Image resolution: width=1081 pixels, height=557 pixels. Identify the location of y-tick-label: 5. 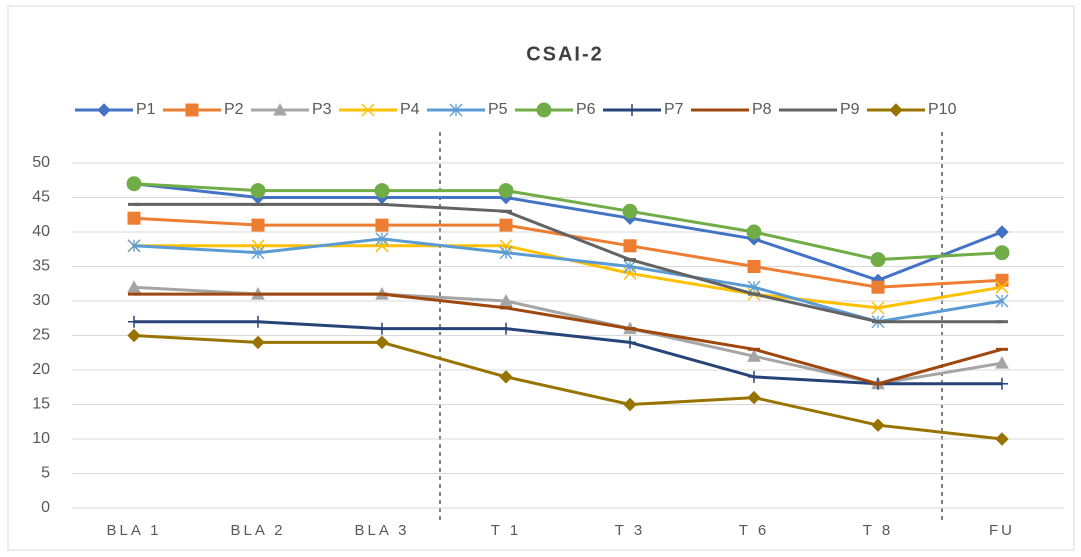
(45, 473).